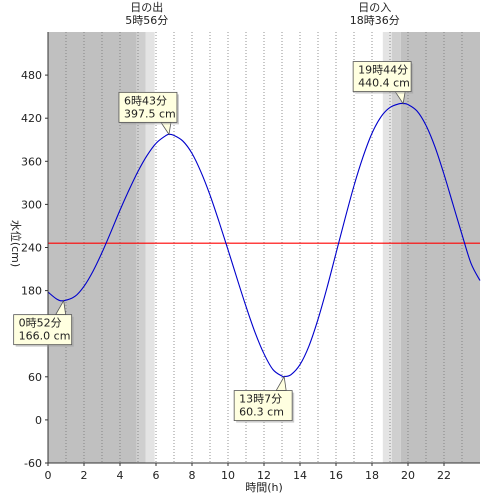 The image size is (496, 496). I want to click on callout-level: 166.0 cm, so click(45, 336).